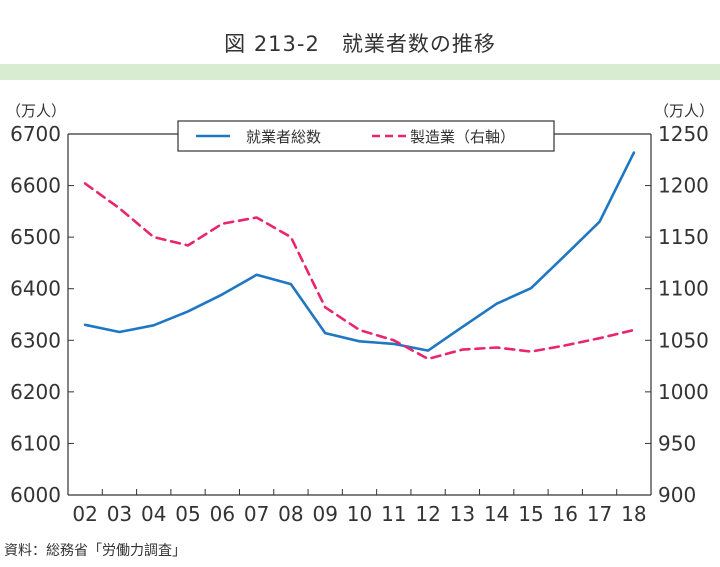  I want to click on x-tick-label: 06, so click(222, 514).